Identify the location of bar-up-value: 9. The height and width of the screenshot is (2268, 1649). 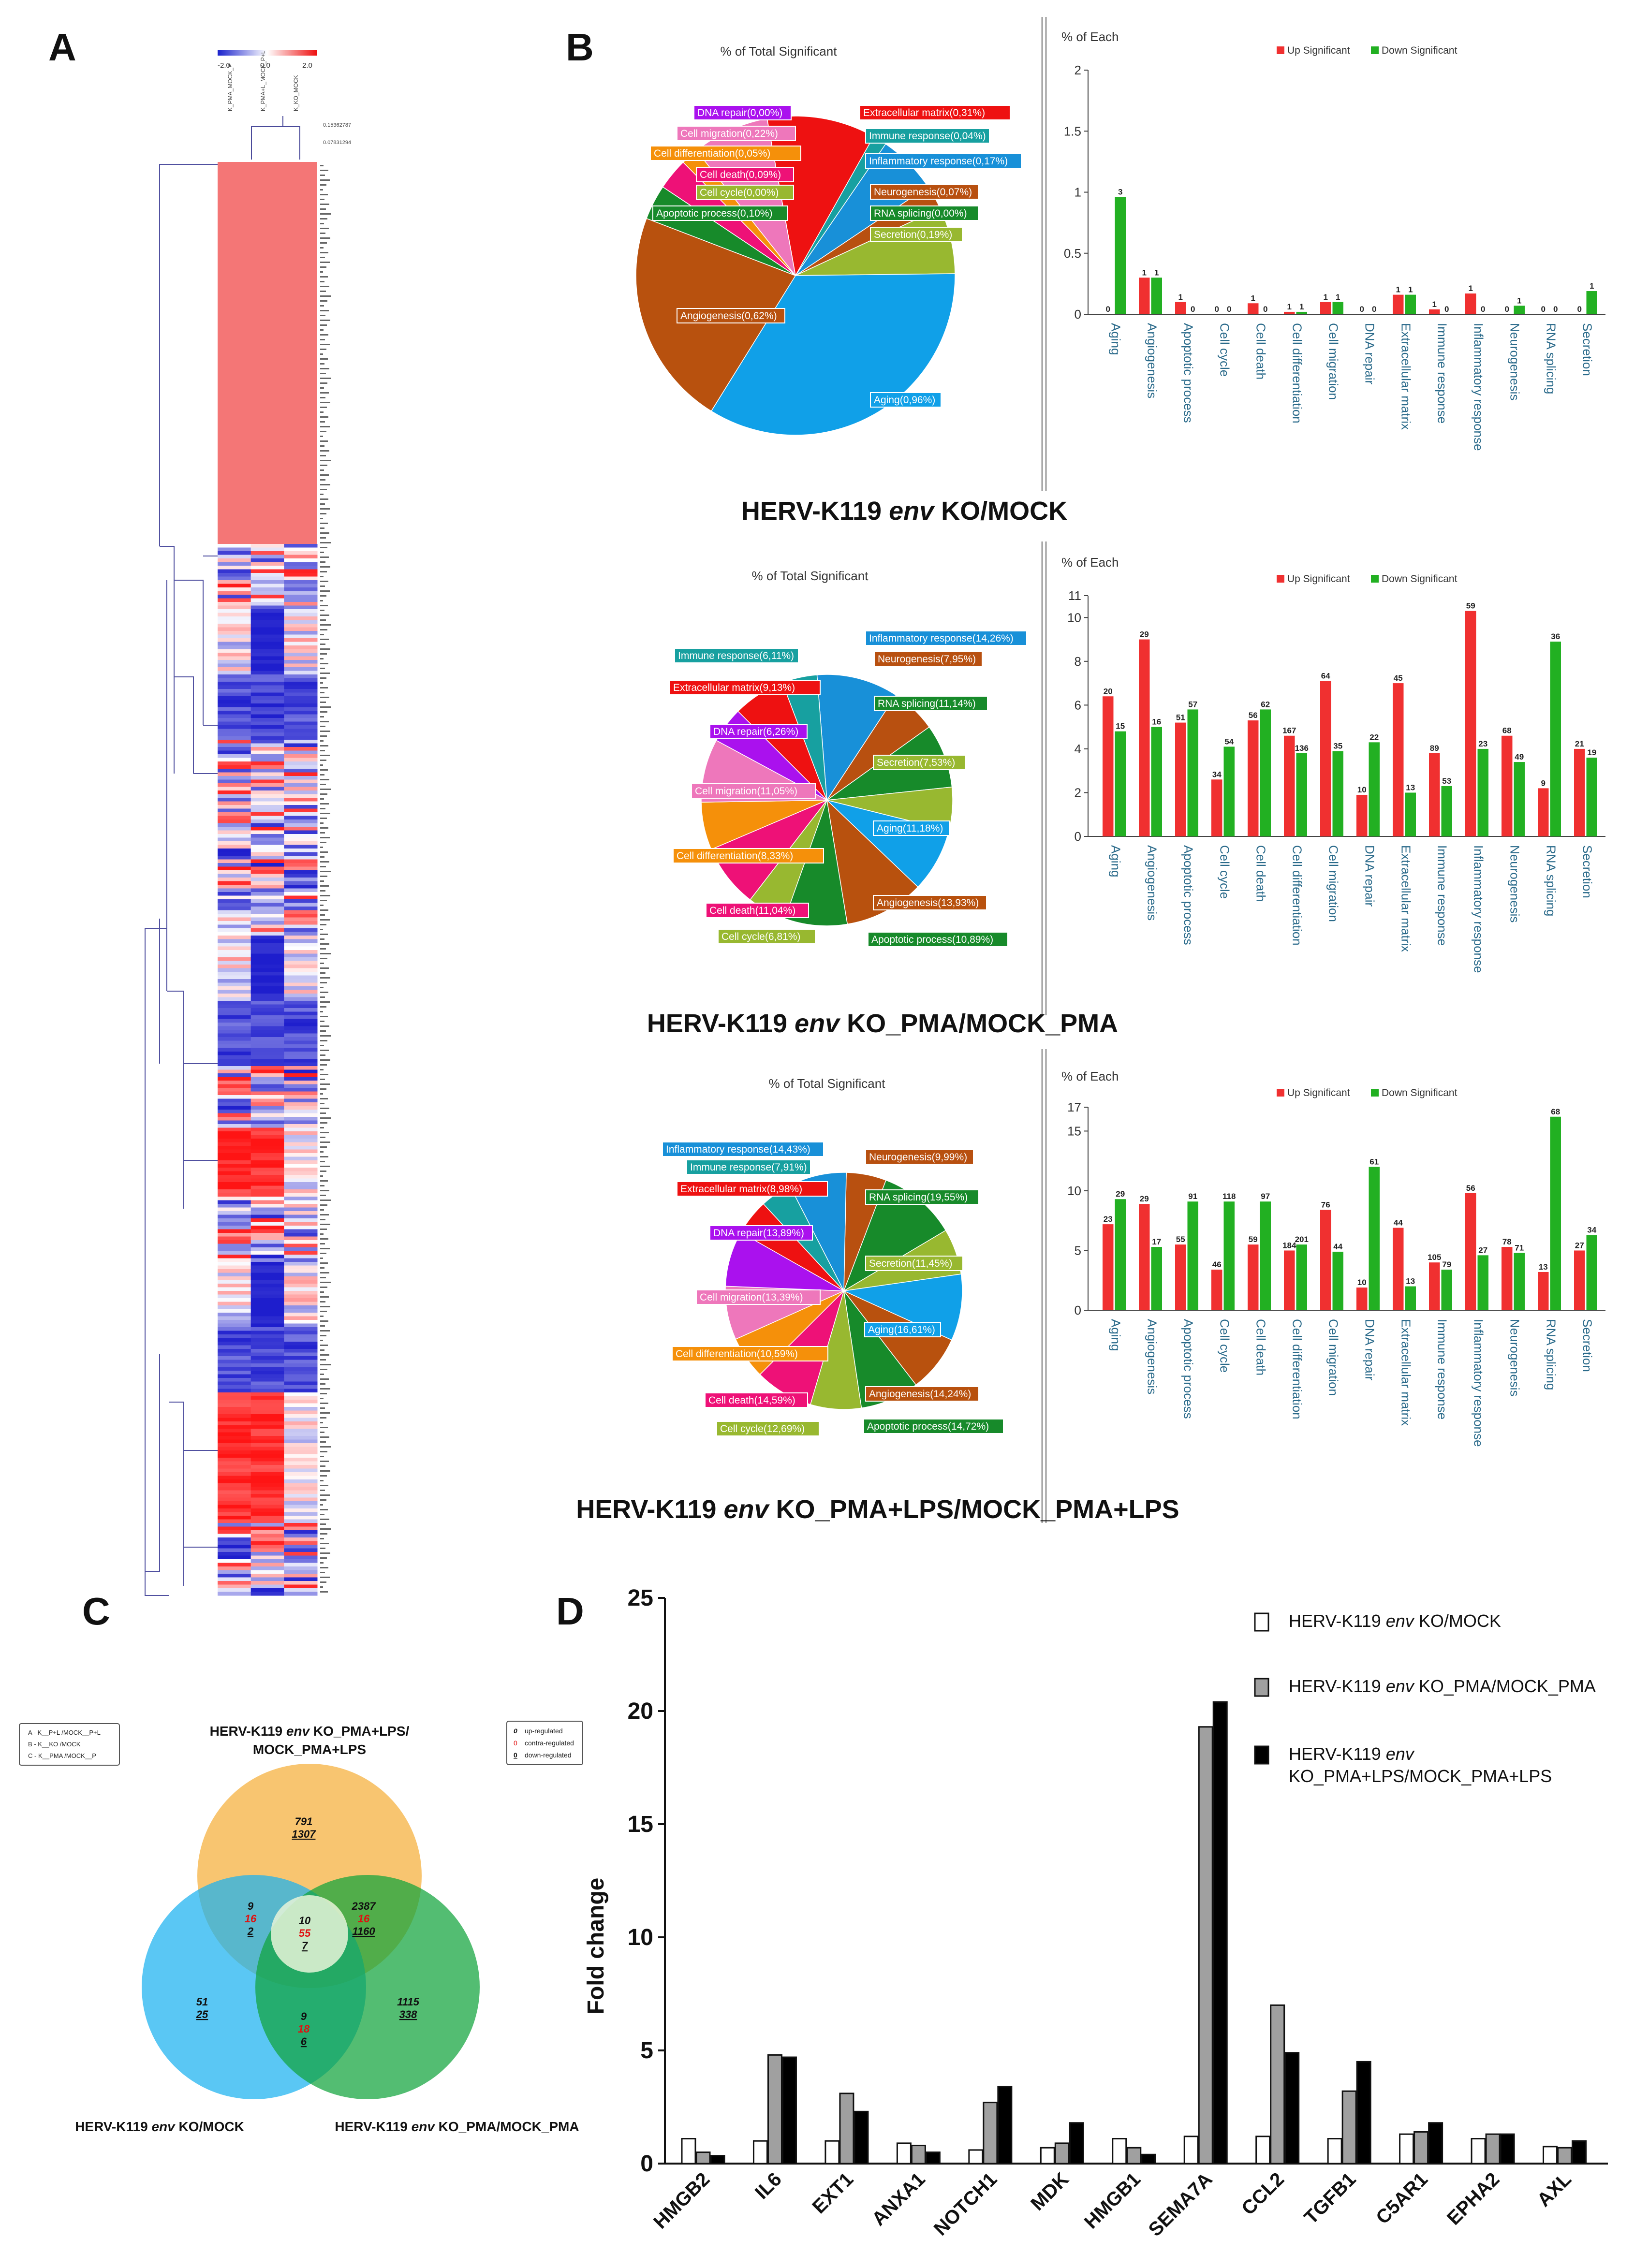
(1544, 783).